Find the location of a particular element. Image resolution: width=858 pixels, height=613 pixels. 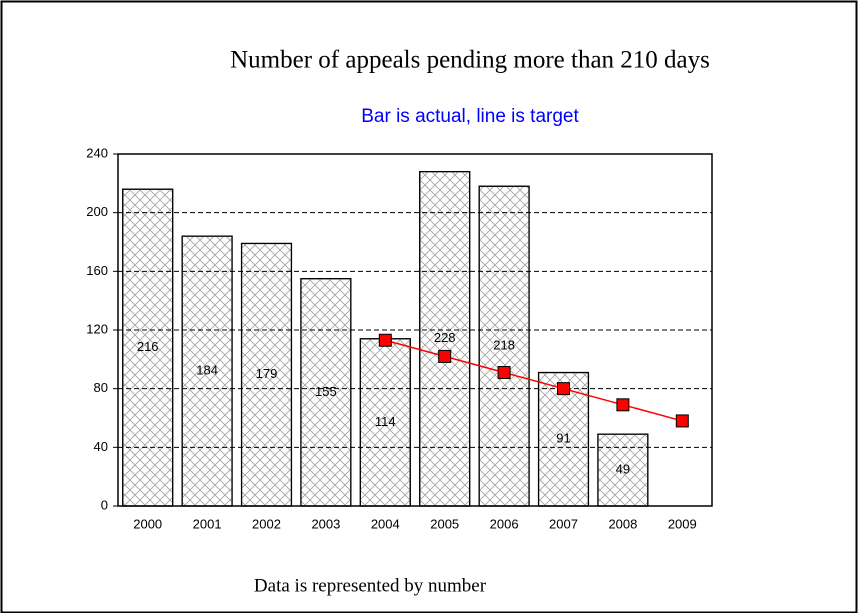

x-tick-label: 2006 is located at coordinates (504, 523).